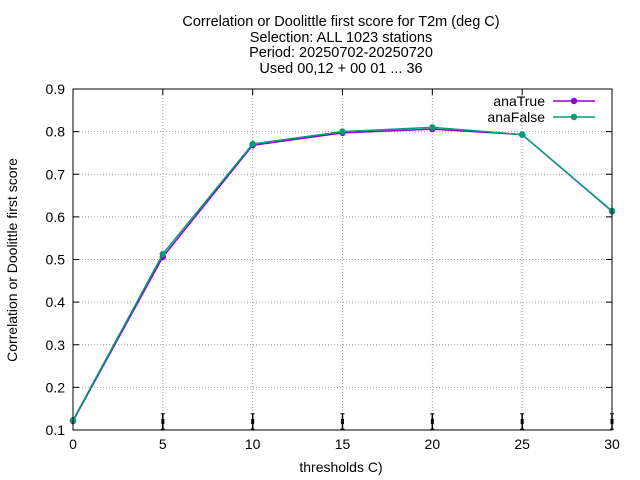  What do you see at coordinates (56, 345) in the screenshot?
I see `y-tick-label: 0.3` at bounding box center [56, 345].